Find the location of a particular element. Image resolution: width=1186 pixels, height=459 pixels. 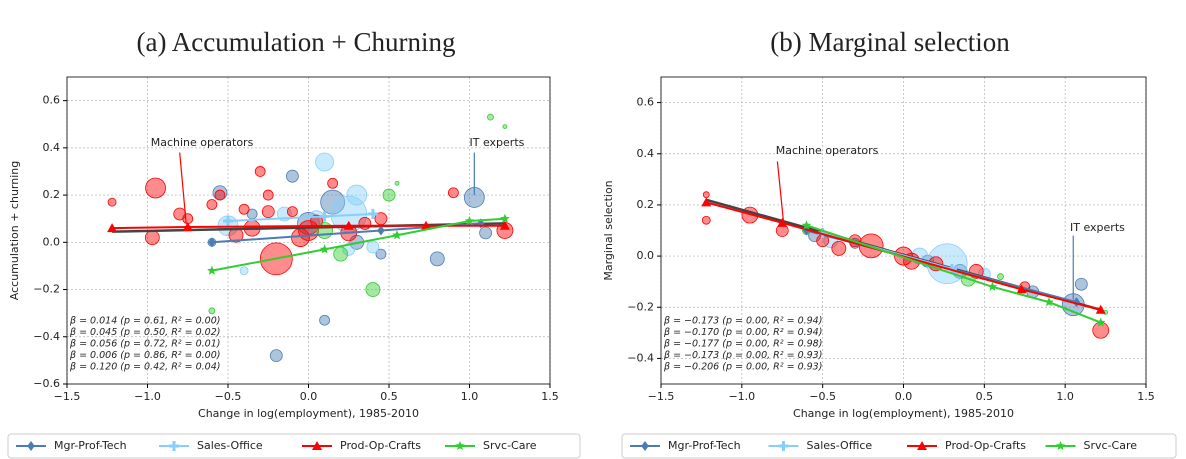

legend-frame is located at coordinates (294, 446).